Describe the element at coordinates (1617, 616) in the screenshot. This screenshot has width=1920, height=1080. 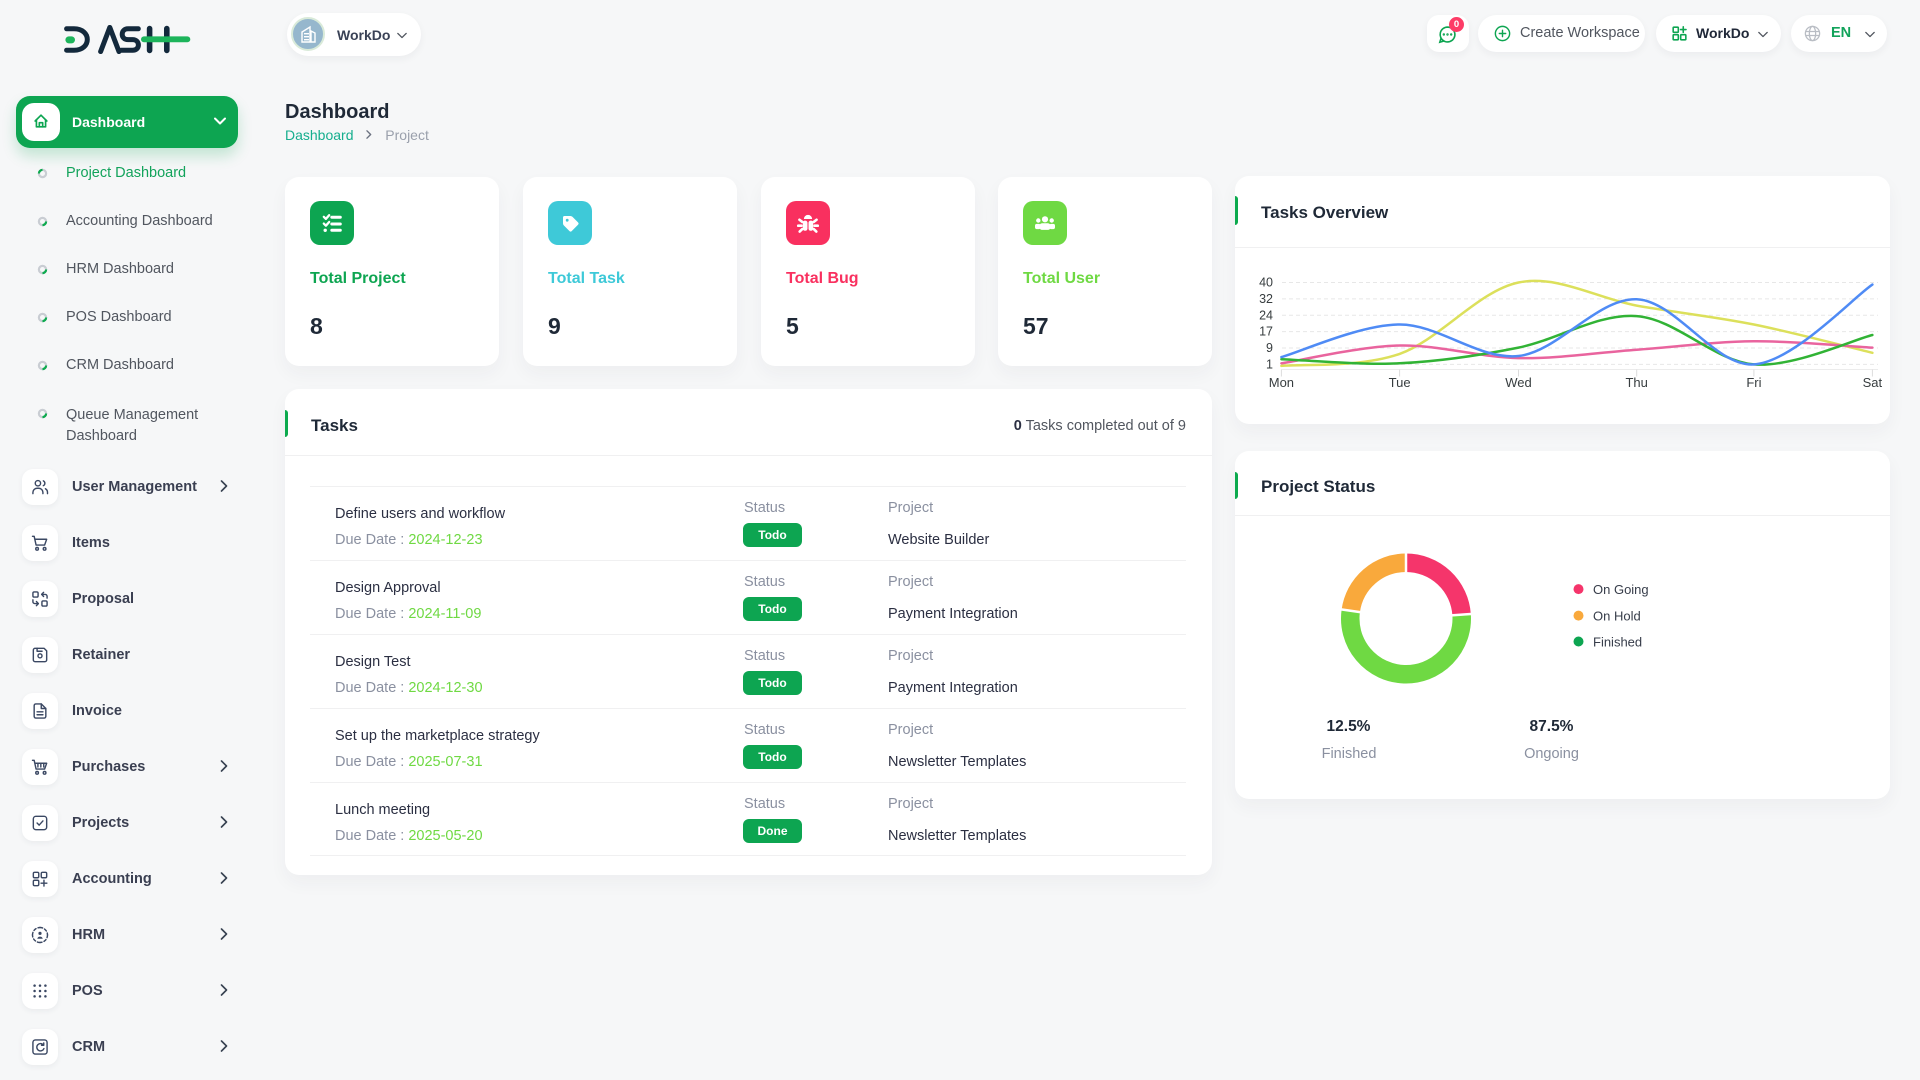
I see `svg-text: On Hold` at that location.